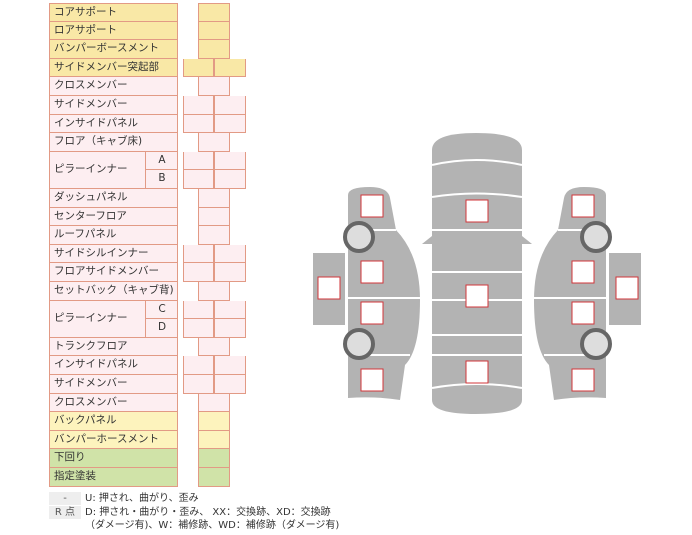  Describe the element at coordinates (106, 66) in the screenshot. I see `row-label-text: サイドメンバー突起部` at that location.